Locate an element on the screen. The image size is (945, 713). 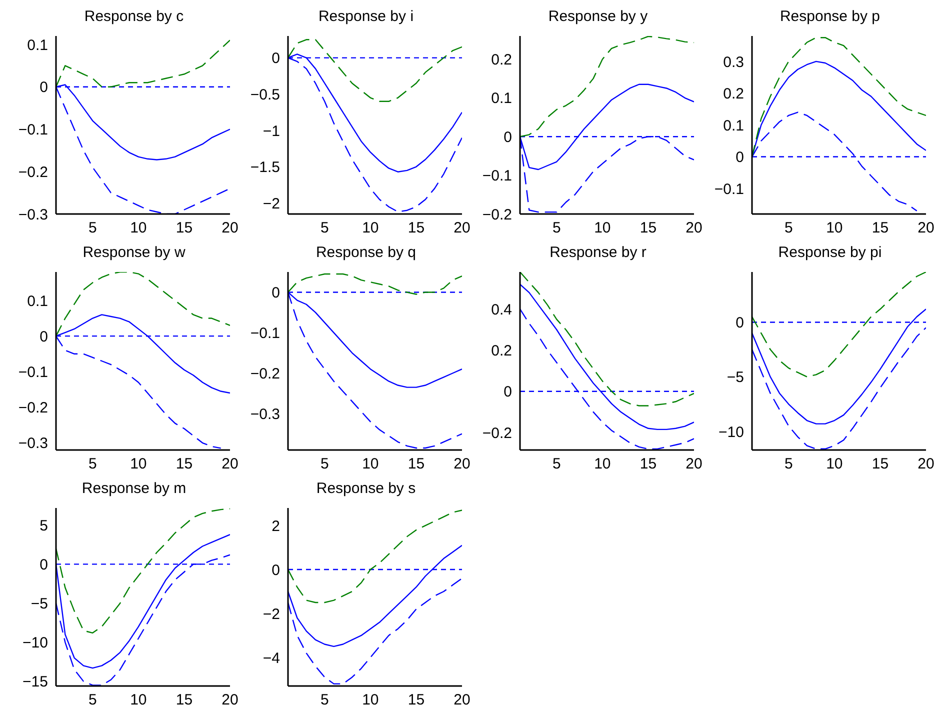
chart-title: Response by y is located at coordinates (598, 17).